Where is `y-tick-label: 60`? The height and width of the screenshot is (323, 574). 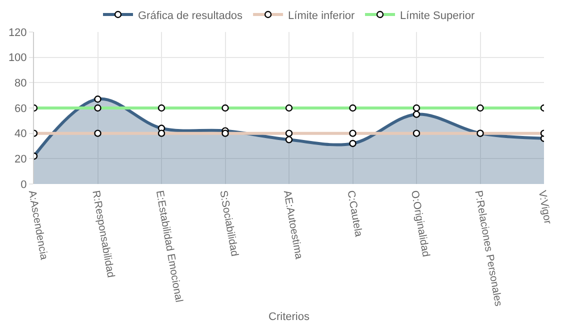
y-tick-label: 60 is located at coordinates (20, 108).